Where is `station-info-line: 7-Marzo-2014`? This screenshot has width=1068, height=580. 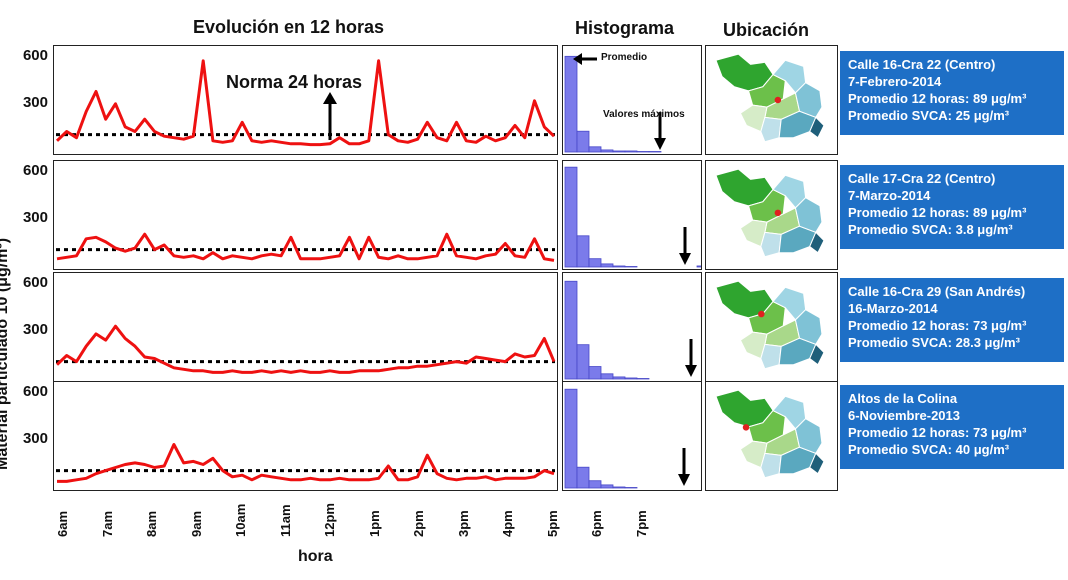 station-info-line: 7-Marzo-2014 is located at coordinates (889, 195).